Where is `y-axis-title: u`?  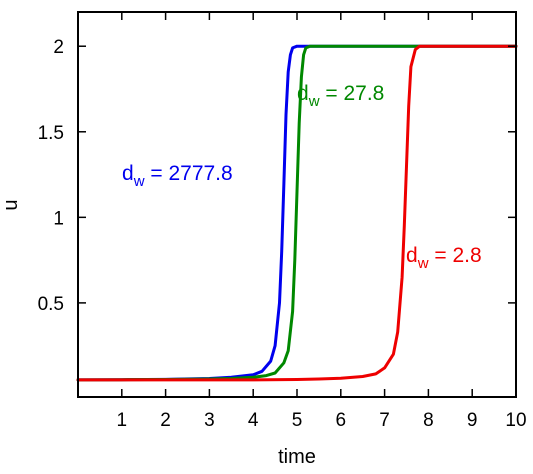 y-axis-title: u is located at coordinates (11, 204).